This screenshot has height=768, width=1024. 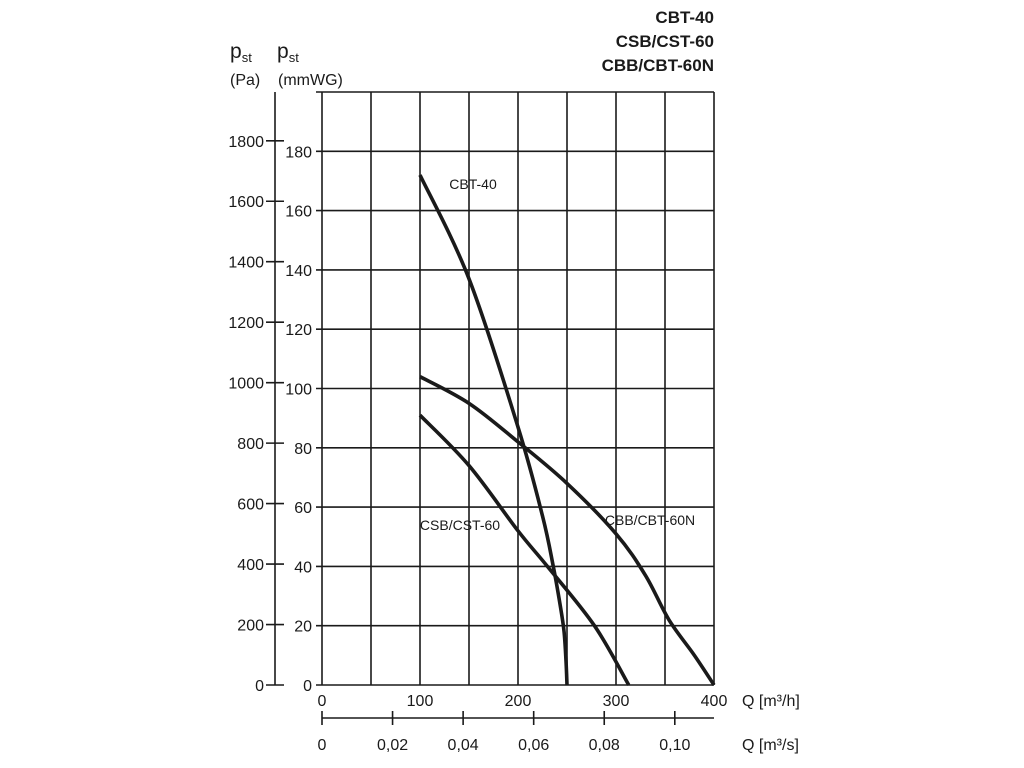 What do you see at coordinates (657, 65) in the screenshot?
I see `title-line: CBB/CBT-60N` at bounding box center [657, 65].